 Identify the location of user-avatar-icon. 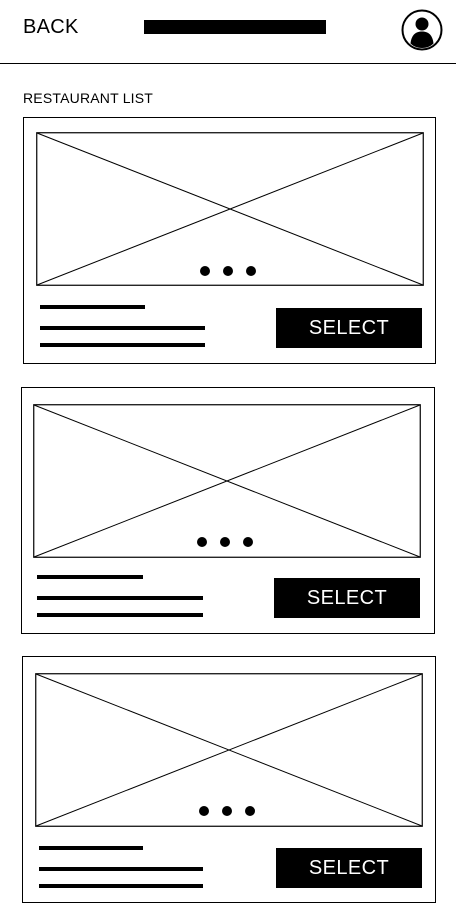
(422, 30).